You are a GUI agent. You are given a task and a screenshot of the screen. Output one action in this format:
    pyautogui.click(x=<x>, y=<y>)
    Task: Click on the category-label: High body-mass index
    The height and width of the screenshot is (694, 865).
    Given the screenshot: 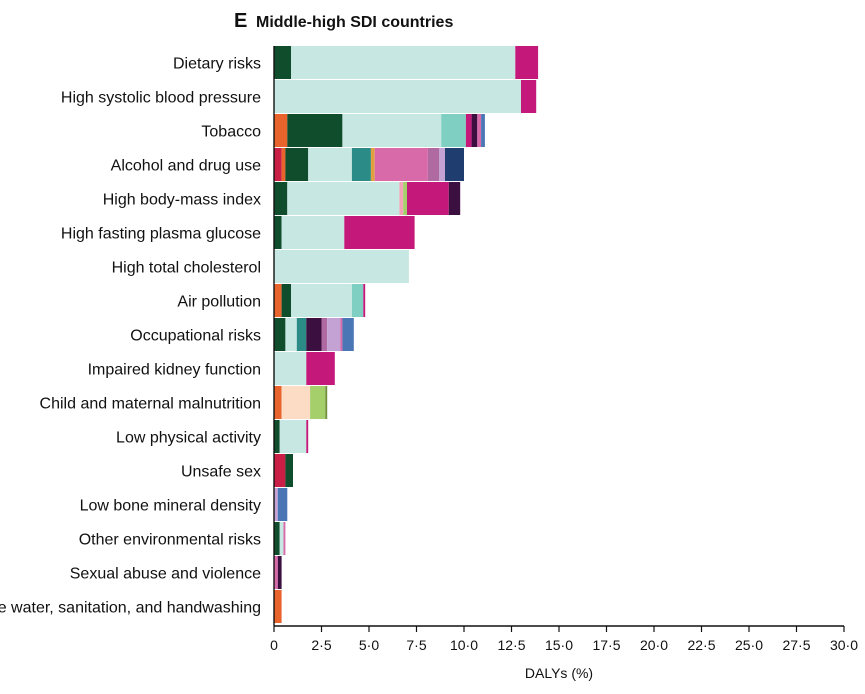 What is the action you would take?
    pyautogui.click(x=182, y=200)
    